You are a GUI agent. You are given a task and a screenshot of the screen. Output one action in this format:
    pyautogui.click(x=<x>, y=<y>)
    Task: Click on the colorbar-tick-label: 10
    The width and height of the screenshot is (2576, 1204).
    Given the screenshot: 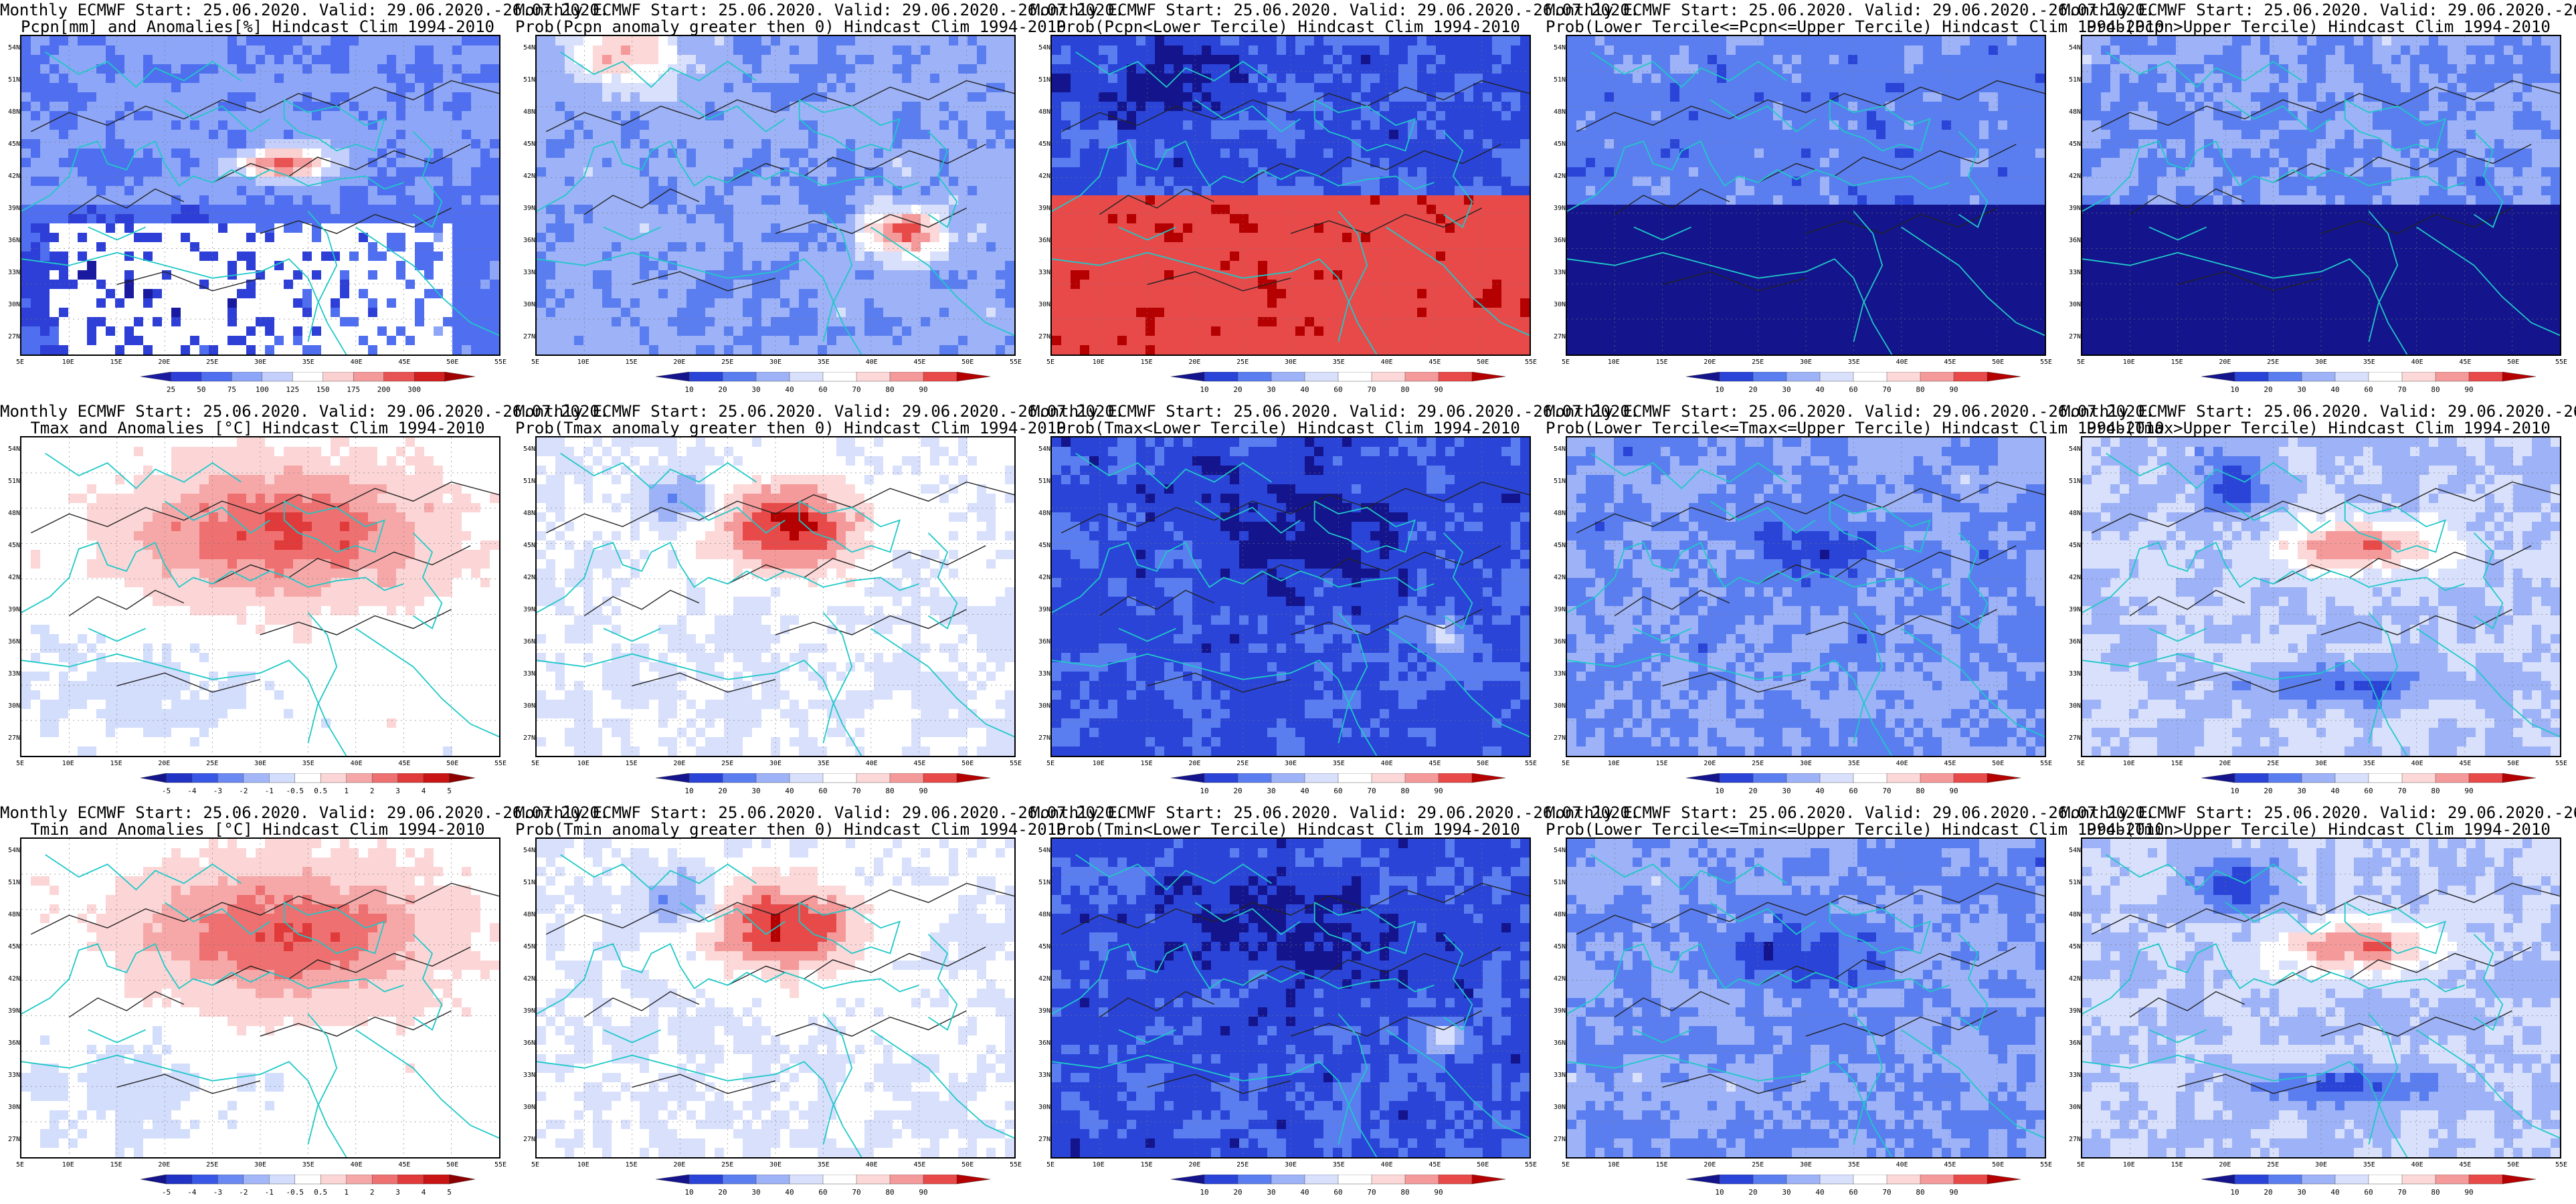 What is the action you would take?
    pyautogui.click(x=1204, y=389)
    